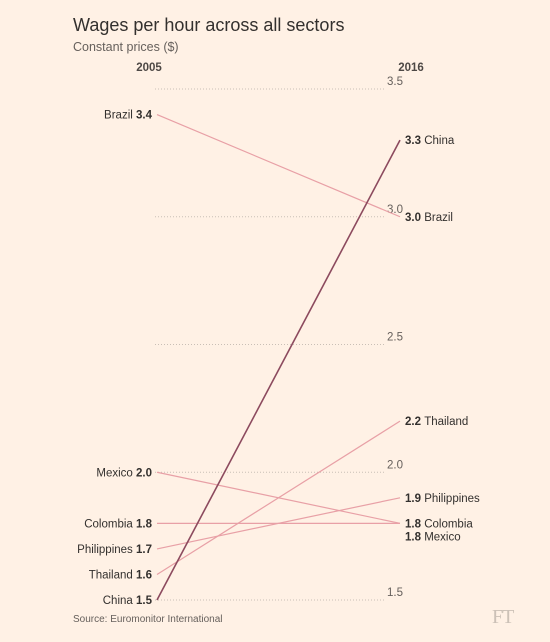 This screenshot has height=642, width=550. What do you see at coordinates (395, 210) in the screenshot?
I see `y-tick-label: 3.0` at bounding box center [395, 210].